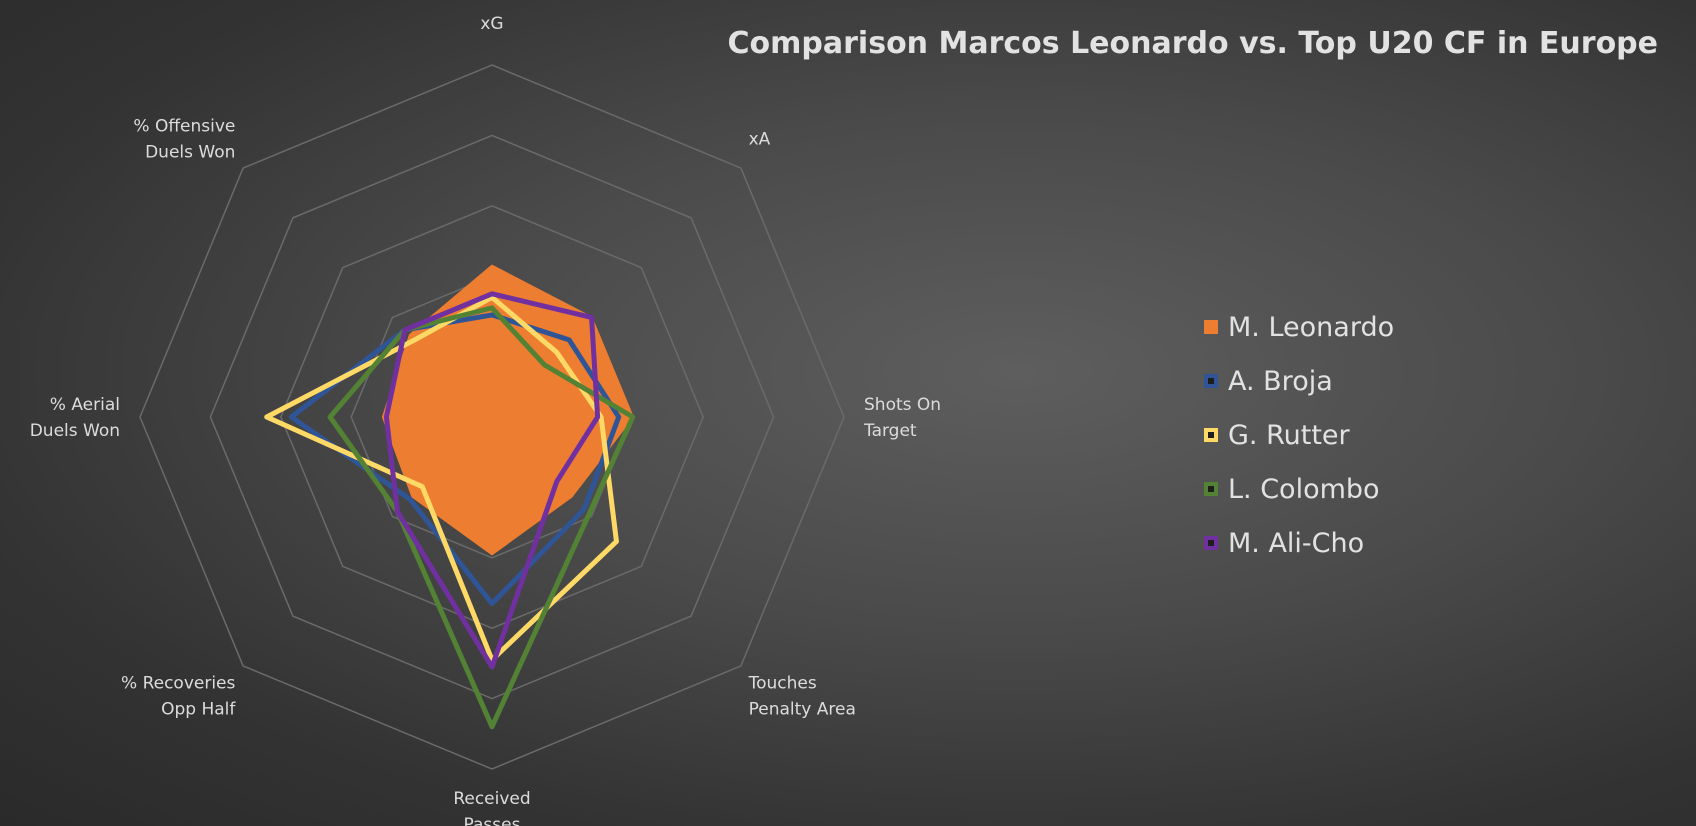  What do you see at coordinates (1211, 381) in the screenshot?
I see `legend-swatch-a-broja` at bounding box center [1211, 381].